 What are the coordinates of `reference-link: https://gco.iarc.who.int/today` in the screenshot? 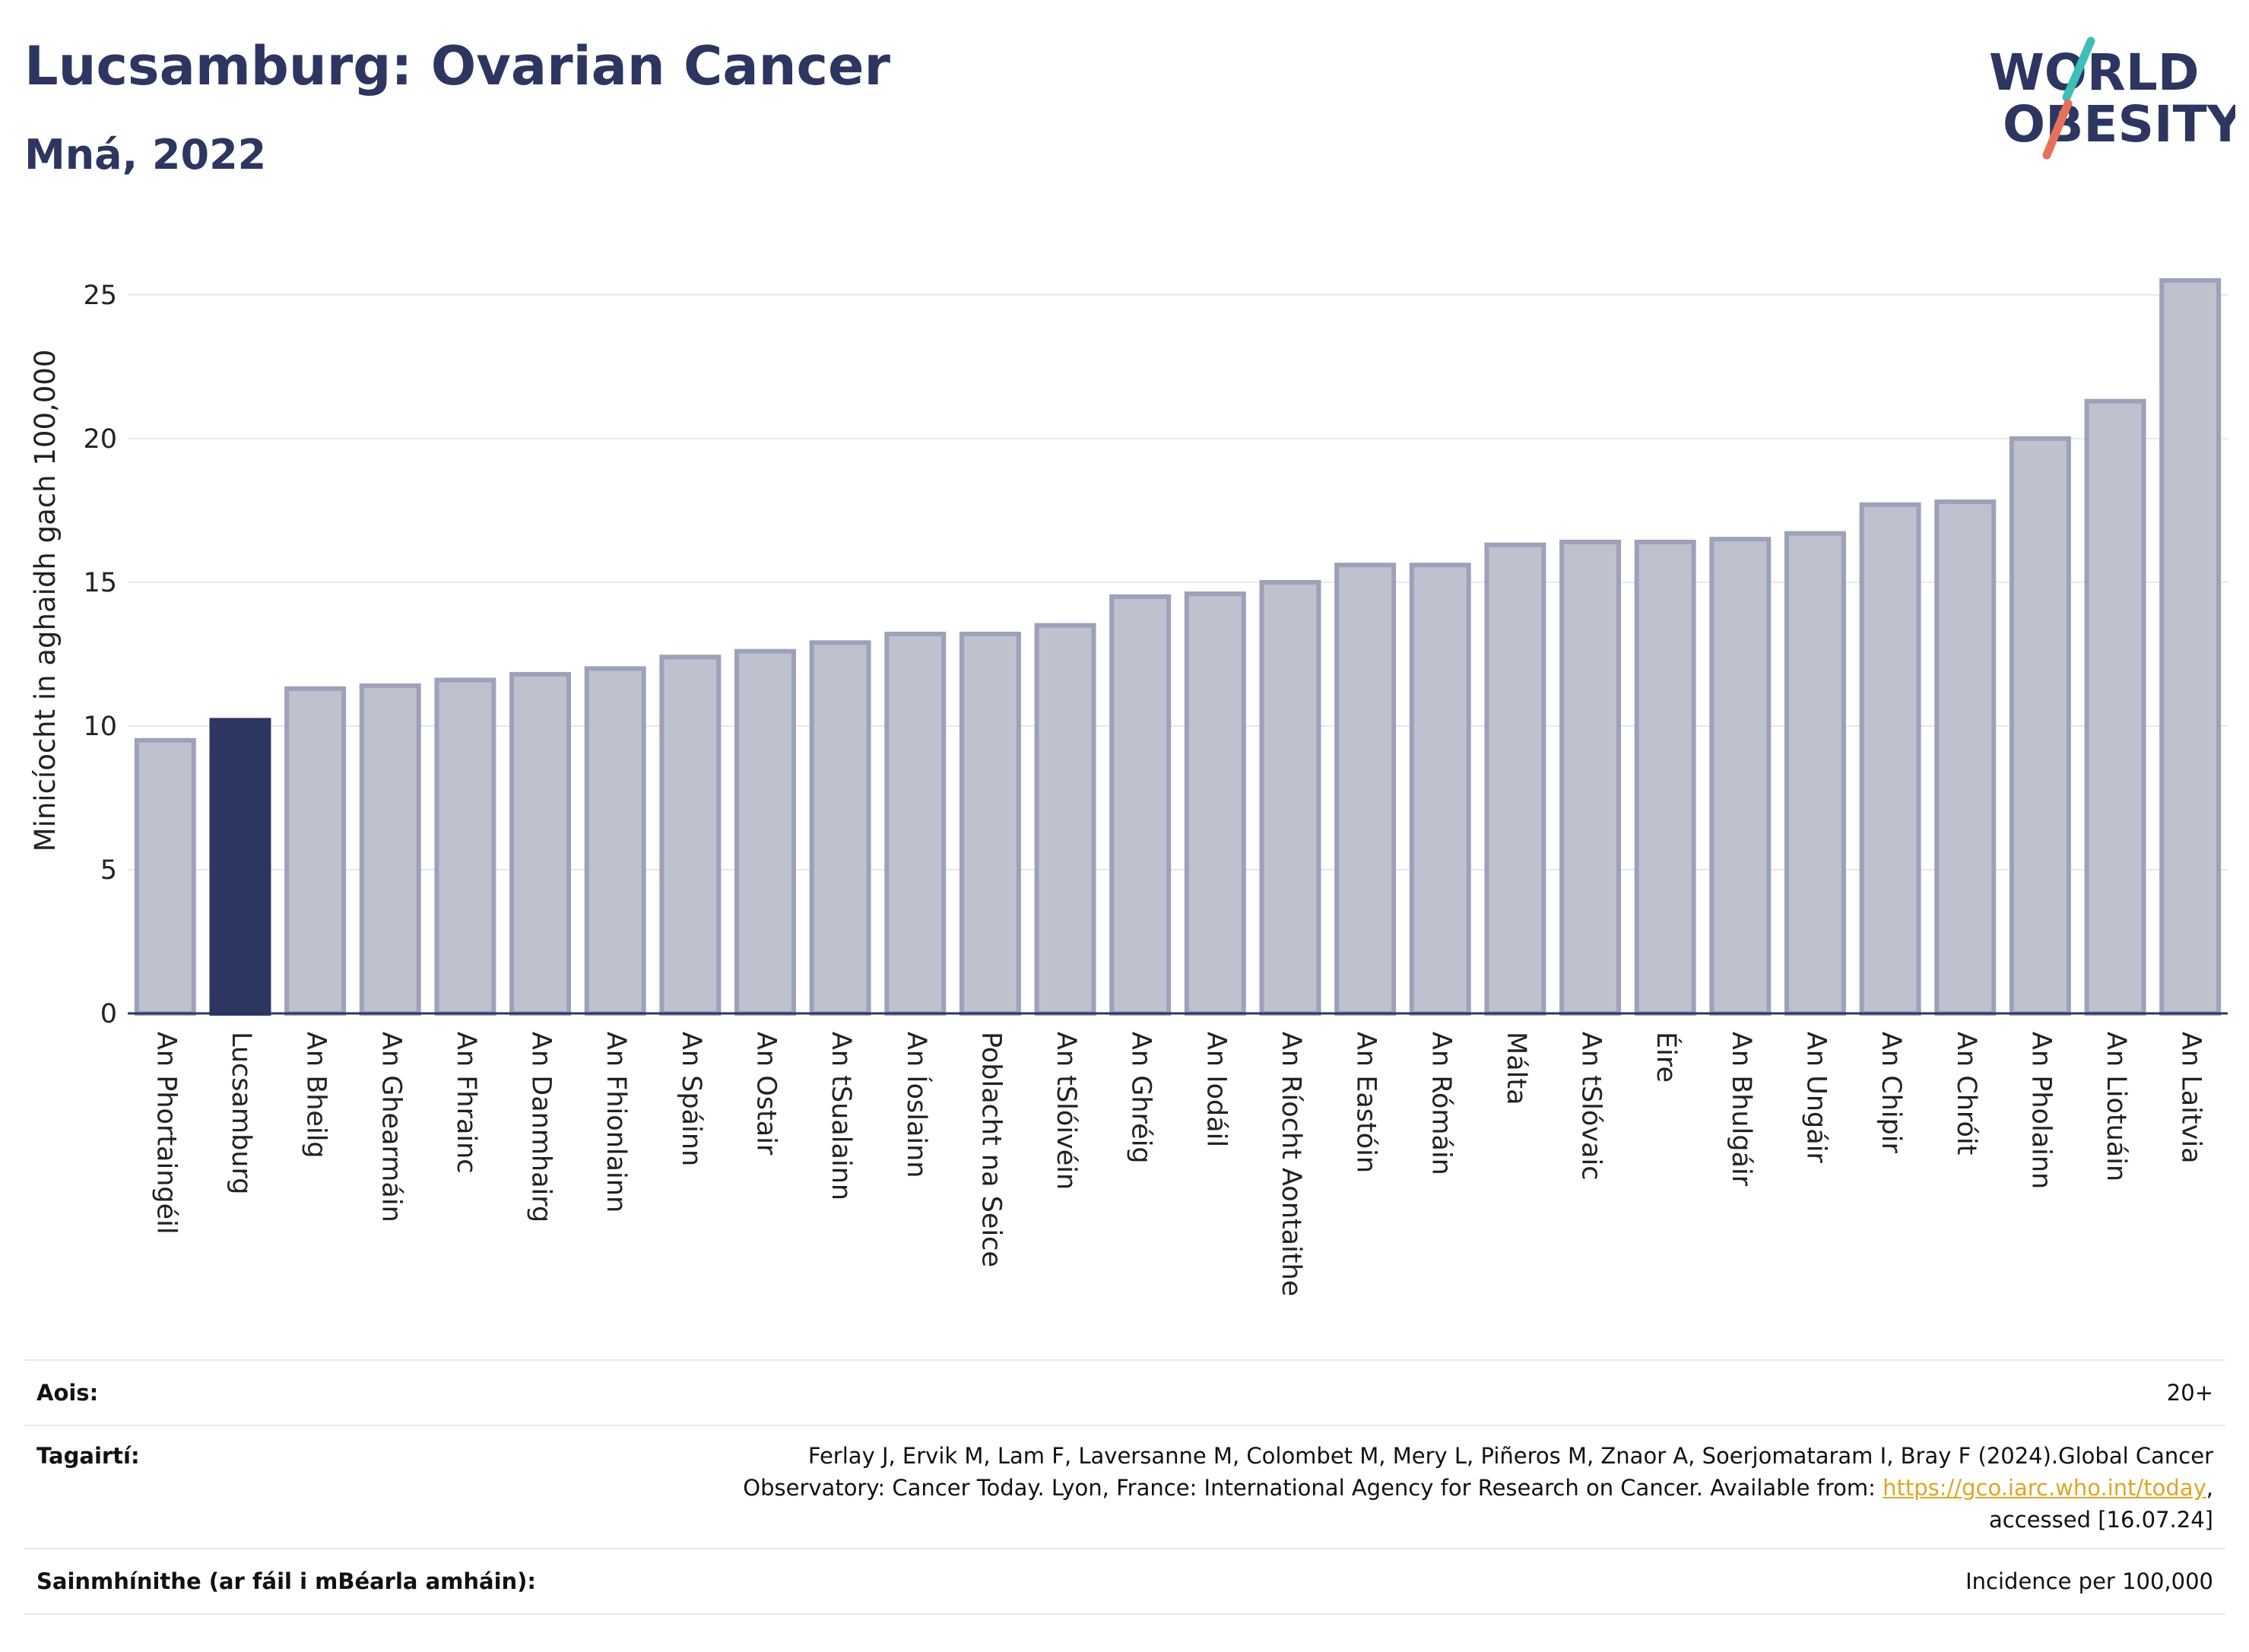 It's located at (2044, 1488).